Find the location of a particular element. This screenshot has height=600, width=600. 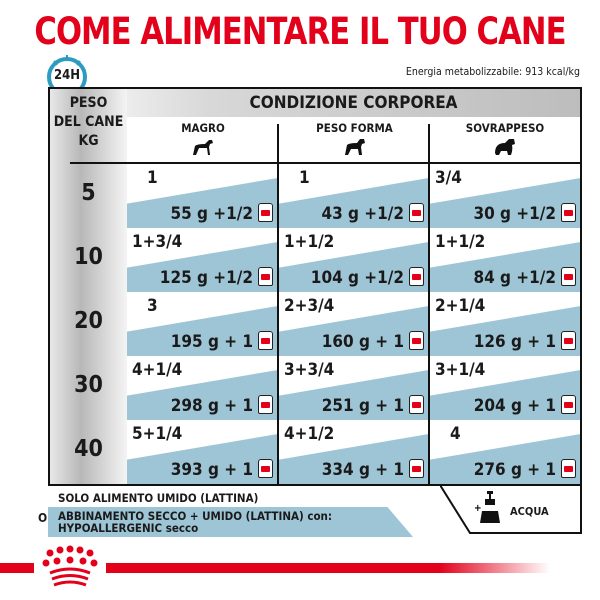

legend-mixed-text: ABBINAMENTO SECCO + UMIDO (LATTINA) con: is located at coordinates (195, 516).